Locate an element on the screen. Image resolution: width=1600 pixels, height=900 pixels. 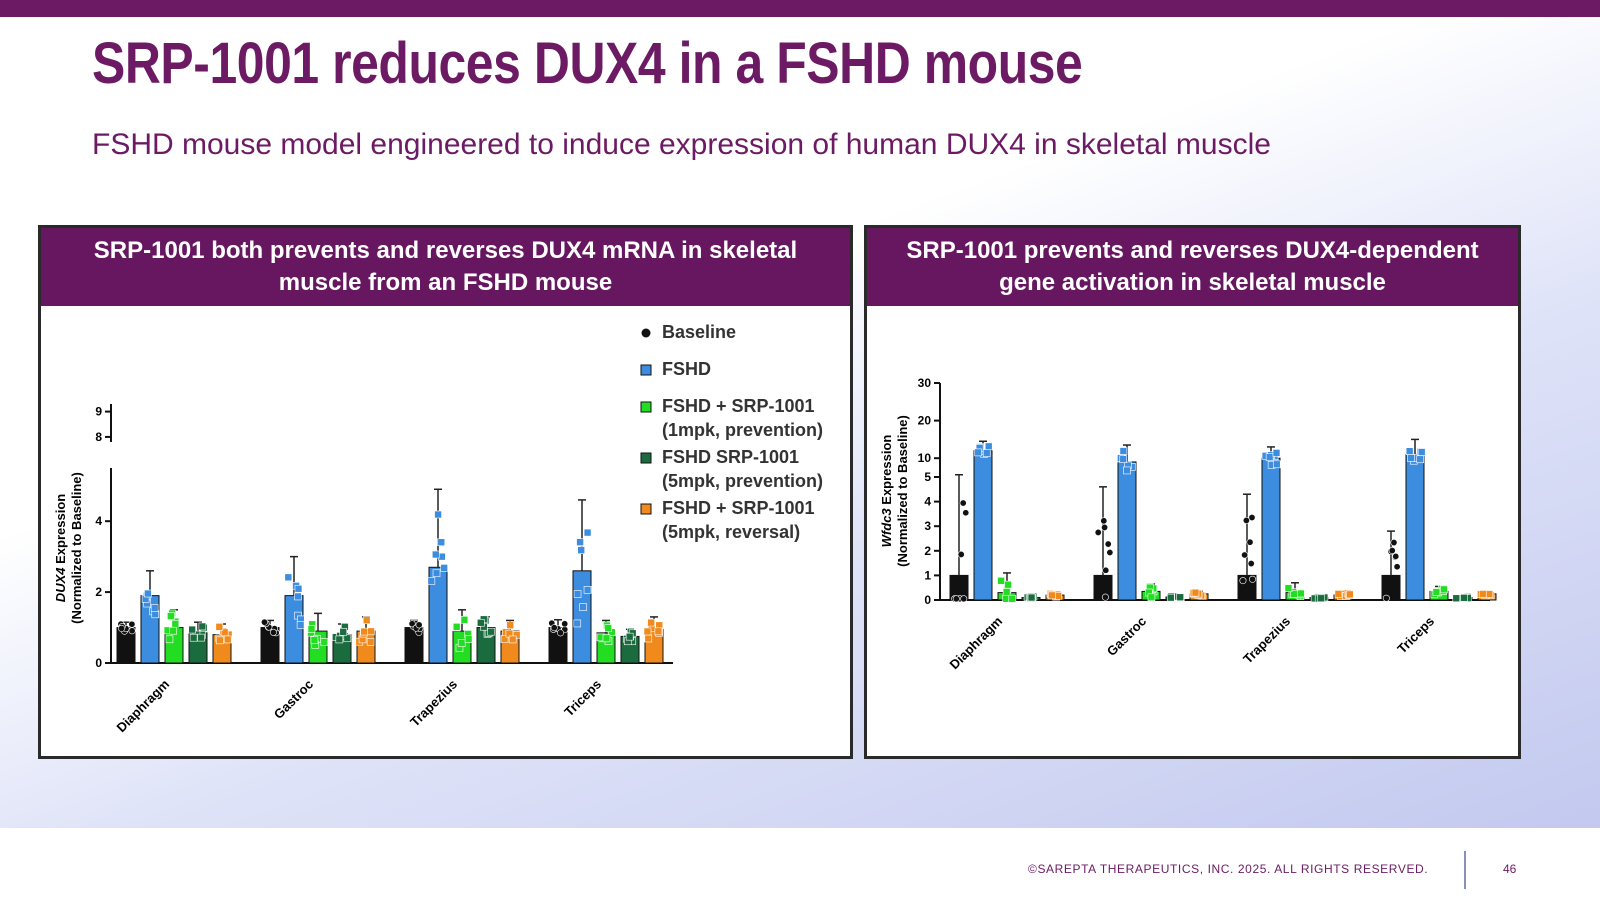
y-axis-title: DUX4 Expression is located at coordinates (60, 548).